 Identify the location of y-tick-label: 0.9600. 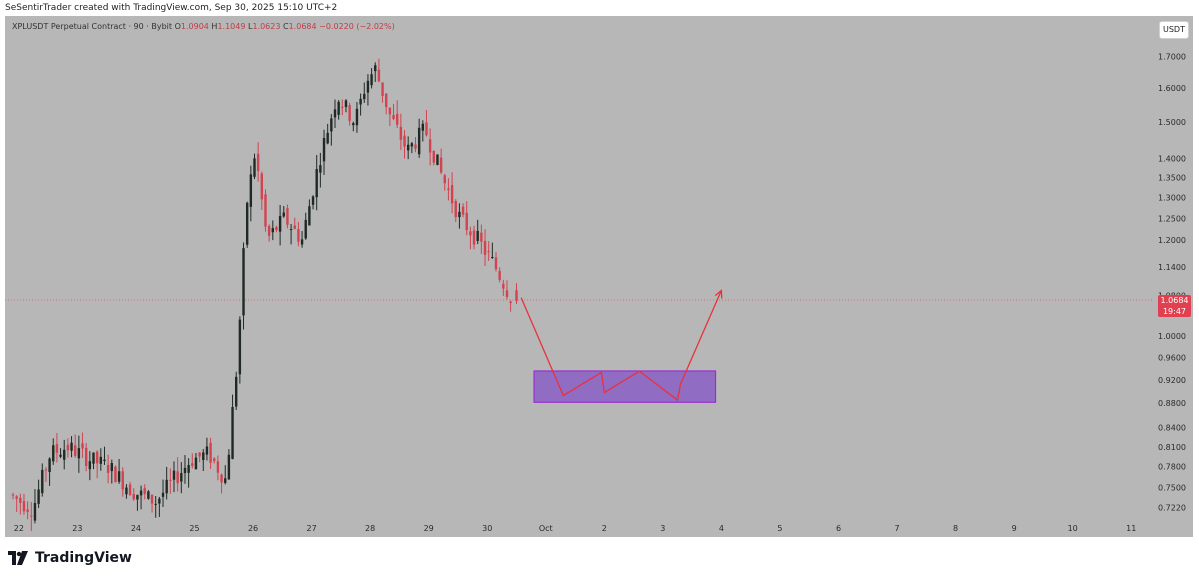
(1172, 357).